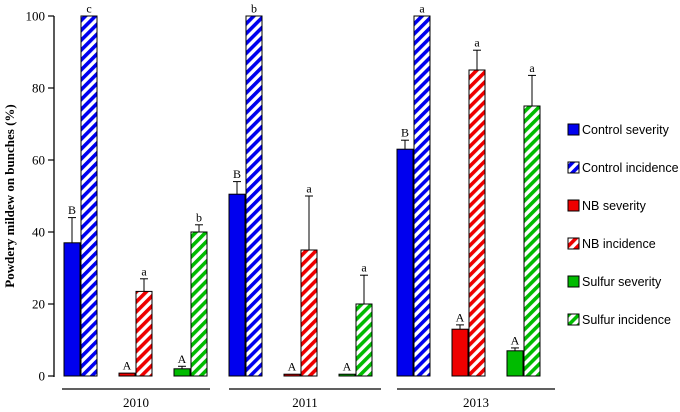 Image resolution: width=680 pixels, height=412 pixels. I want to click on x-category-label: 2013, so click(476, 402).